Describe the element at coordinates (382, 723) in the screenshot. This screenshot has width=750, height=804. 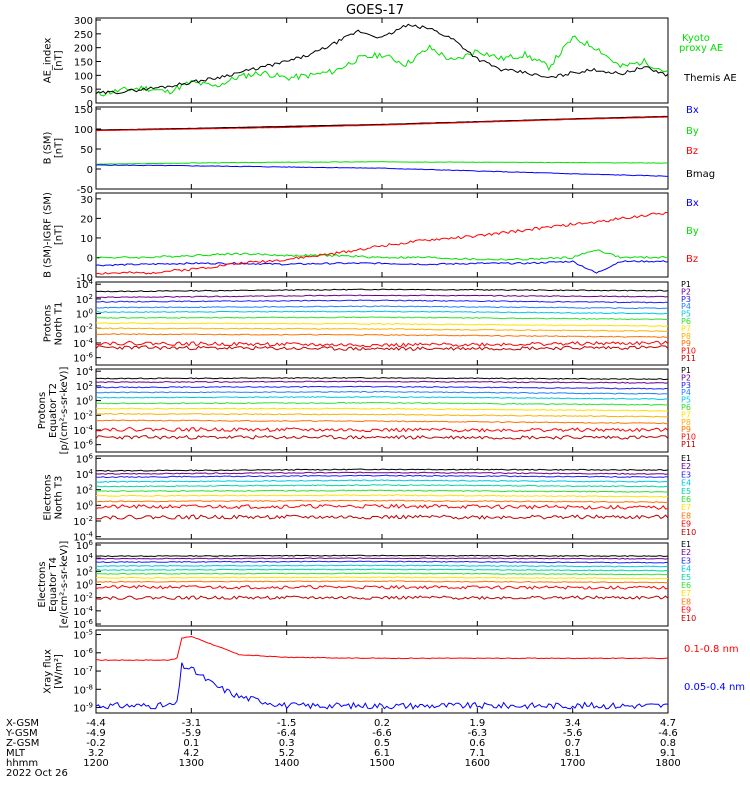
I see `footer-cell-x: 0.2` at that location.